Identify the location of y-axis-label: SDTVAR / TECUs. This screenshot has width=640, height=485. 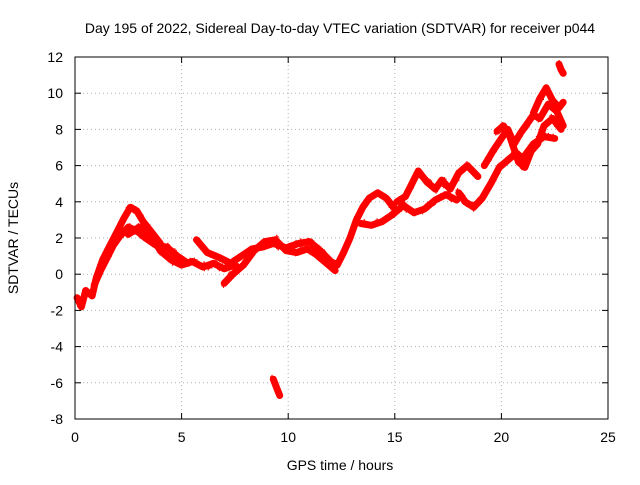
(13, 238).